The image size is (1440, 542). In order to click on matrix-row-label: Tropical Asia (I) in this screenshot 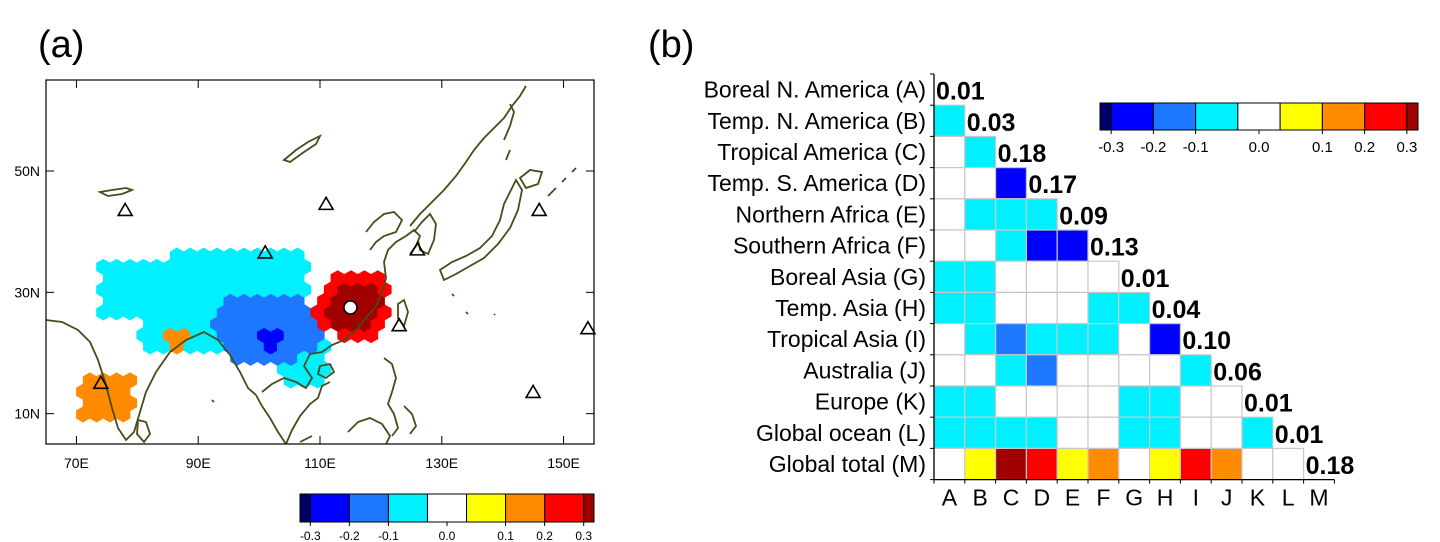, I will do `click(846, 339)`.